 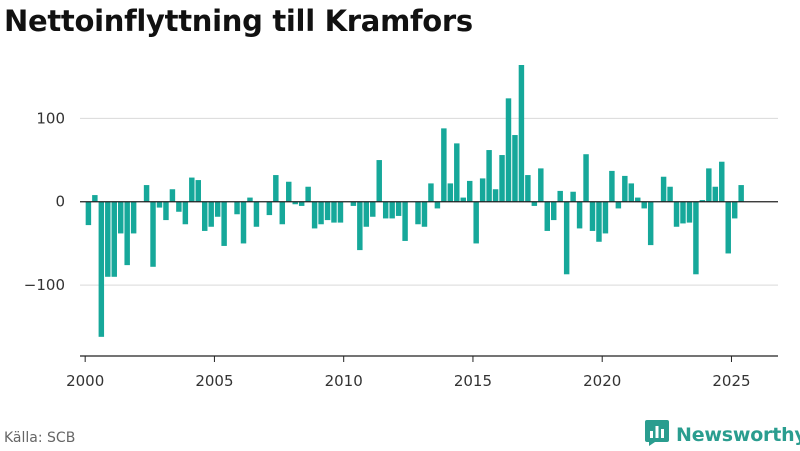 What do you see at coordinates (731, 381) in the screenshot?
I see `x-tick-label: 2025` at bounding box center [731, 381].